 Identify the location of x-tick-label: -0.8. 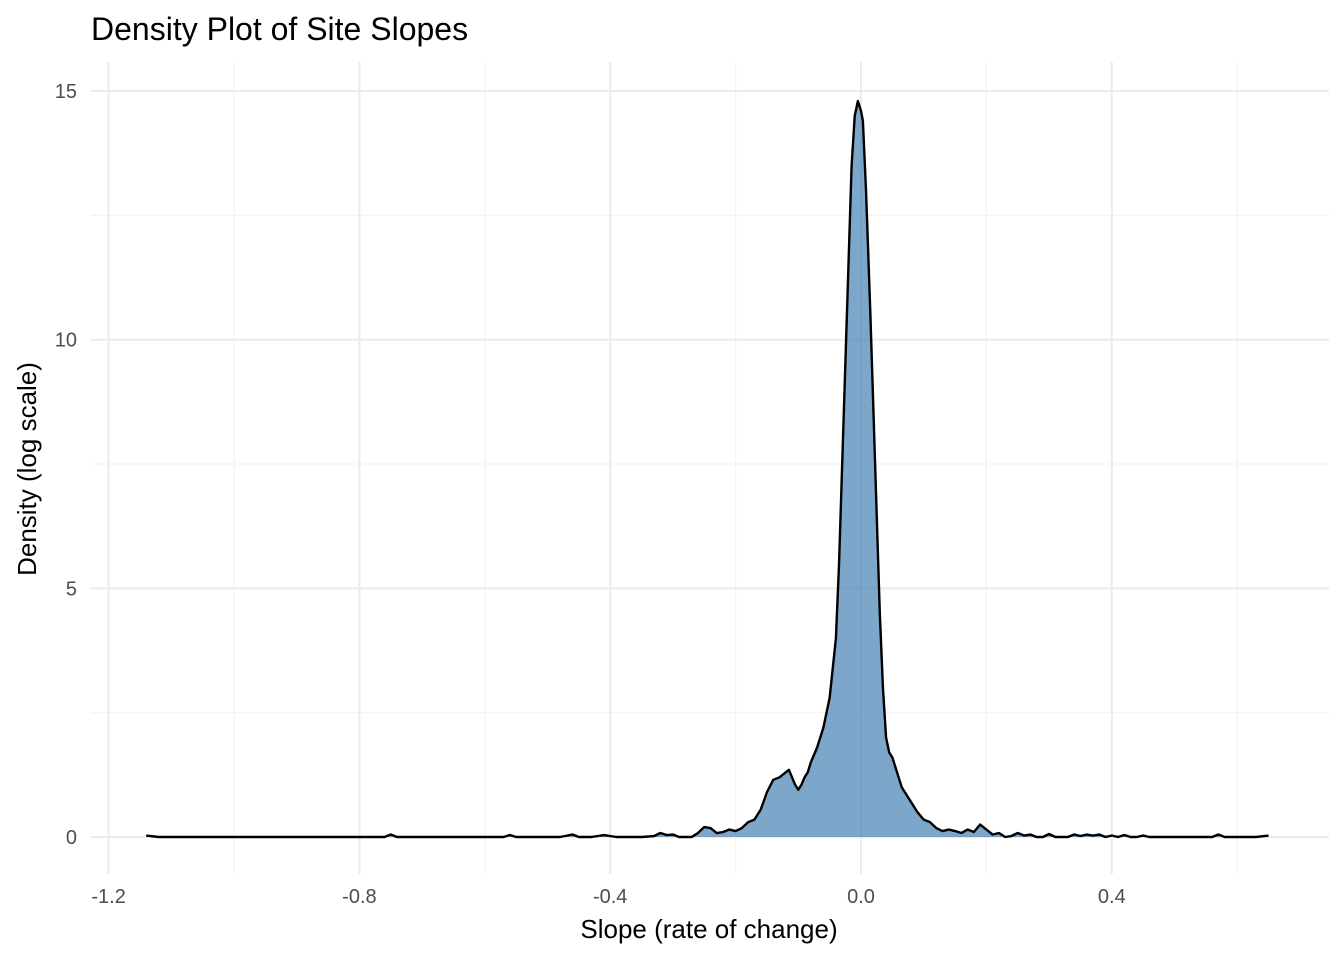
(359, 897).